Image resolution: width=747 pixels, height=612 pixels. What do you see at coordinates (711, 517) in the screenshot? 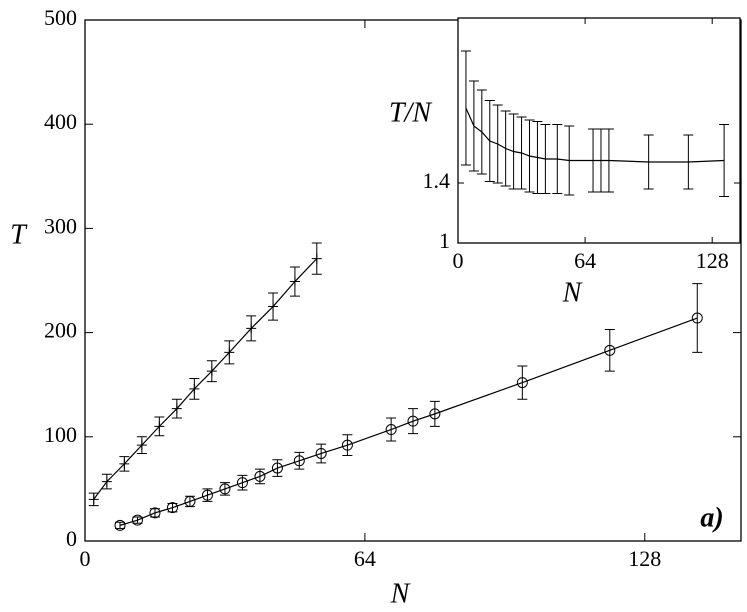
I see `annotation: a)` at bounding box center [711, 517].